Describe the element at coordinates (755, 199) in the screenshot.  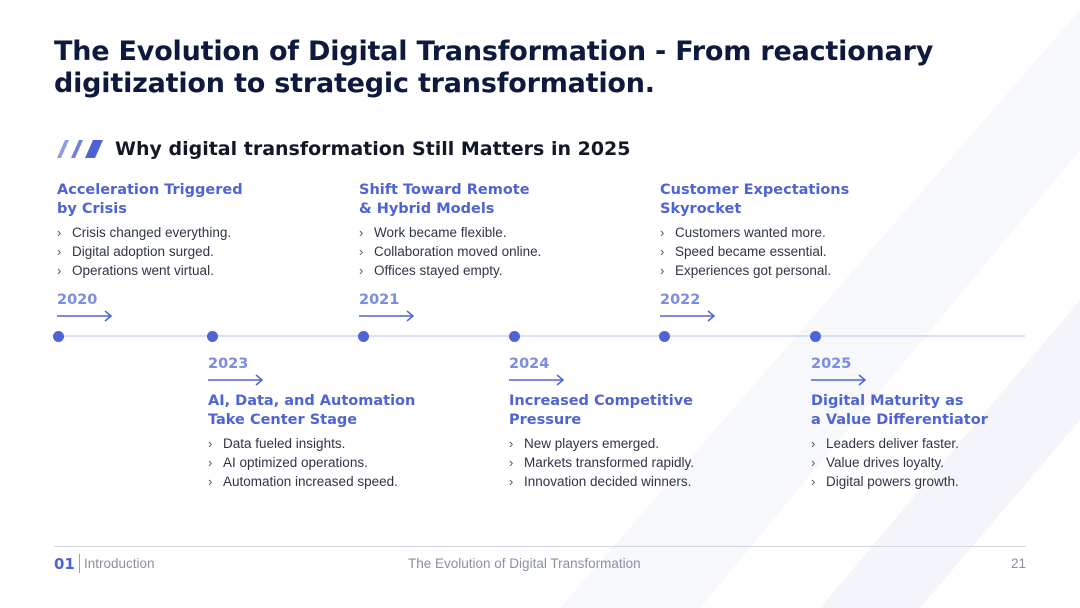
I see `milestone-heading: Customer Expectations Skyrocket` at that location.